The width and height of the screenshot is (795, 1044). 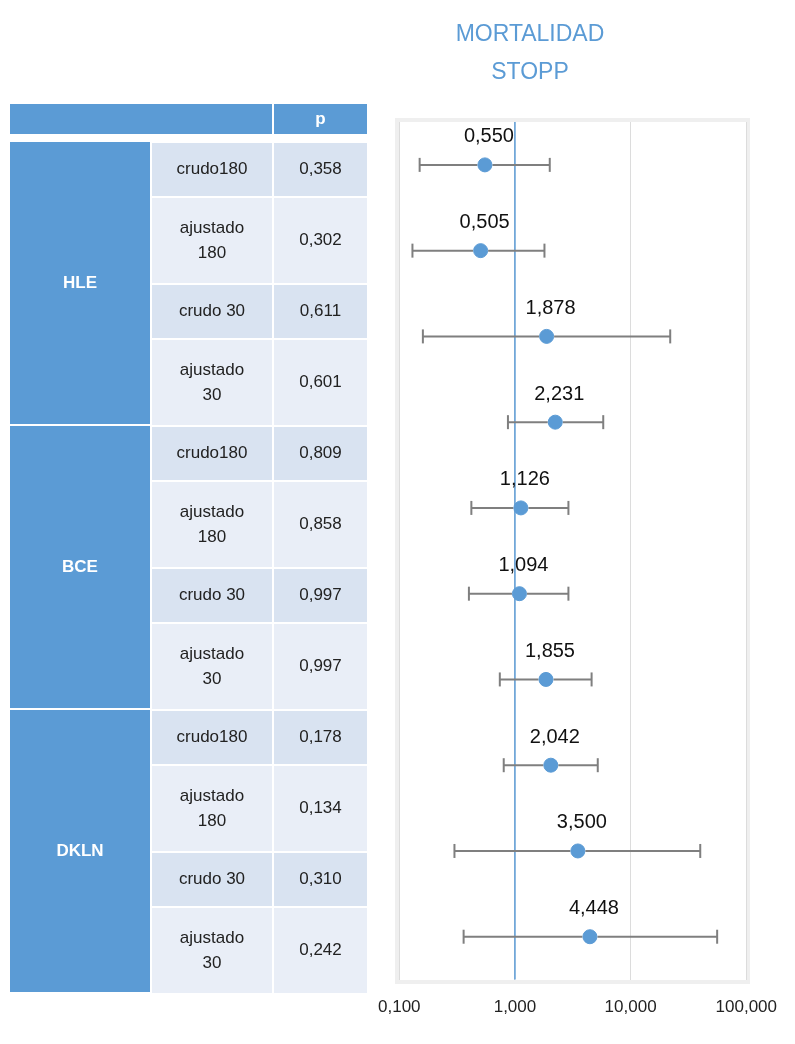 What do you see at coordinates (550, 306) in the screenshot?
I see `data-label: 1,878` at bounding box center [550, 306].